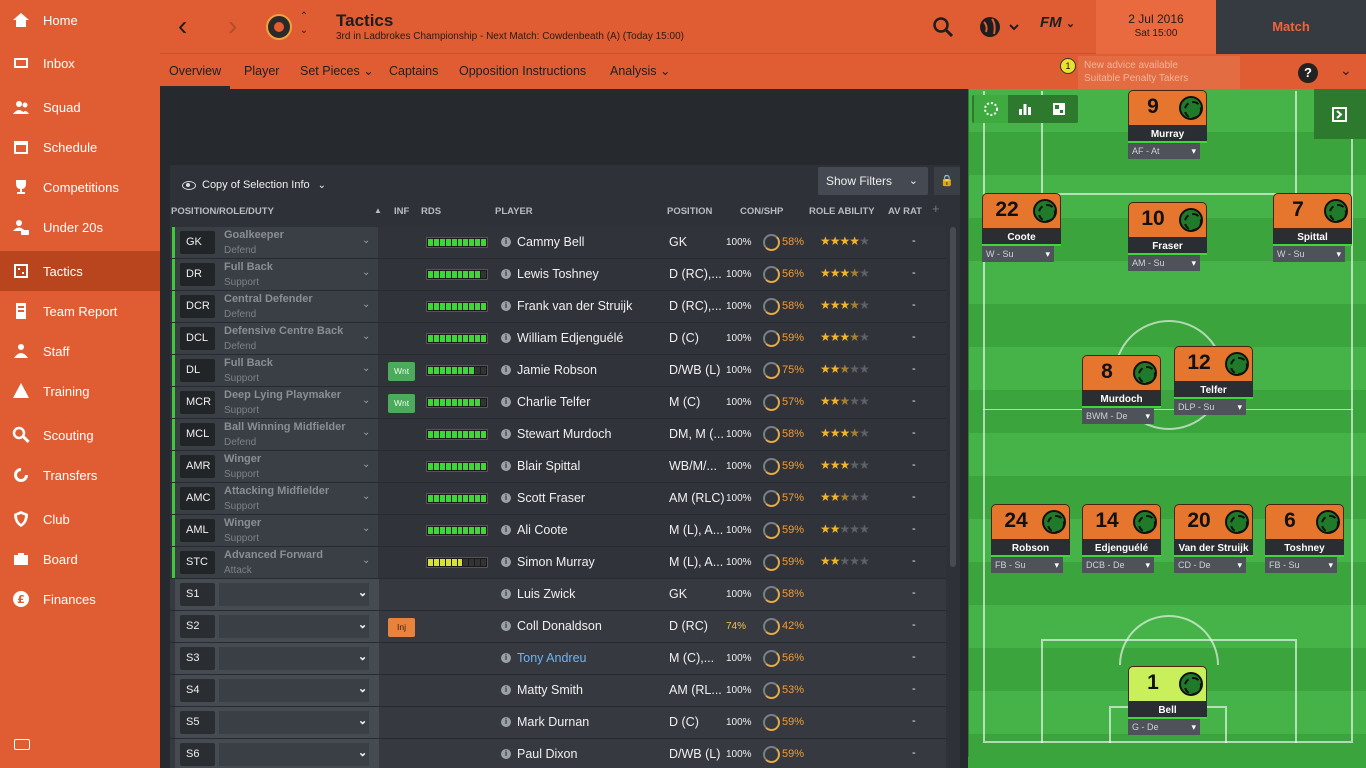 This screenshot has width=1366, height=768. Describe the element at coordinates (1213, 380) in the screenshot. I see `player-card: 12 Telfer DLP - Su` at that location.